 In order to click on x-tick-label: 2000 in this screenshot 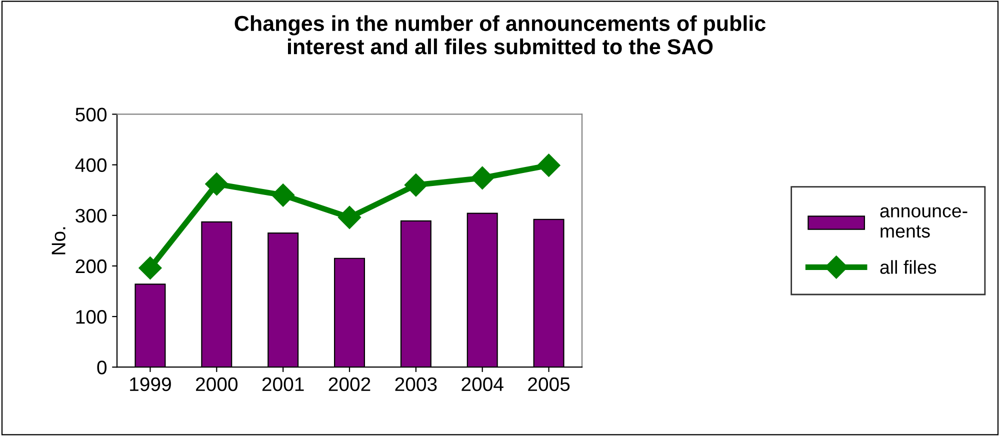, I will do `click(217, 384)`.